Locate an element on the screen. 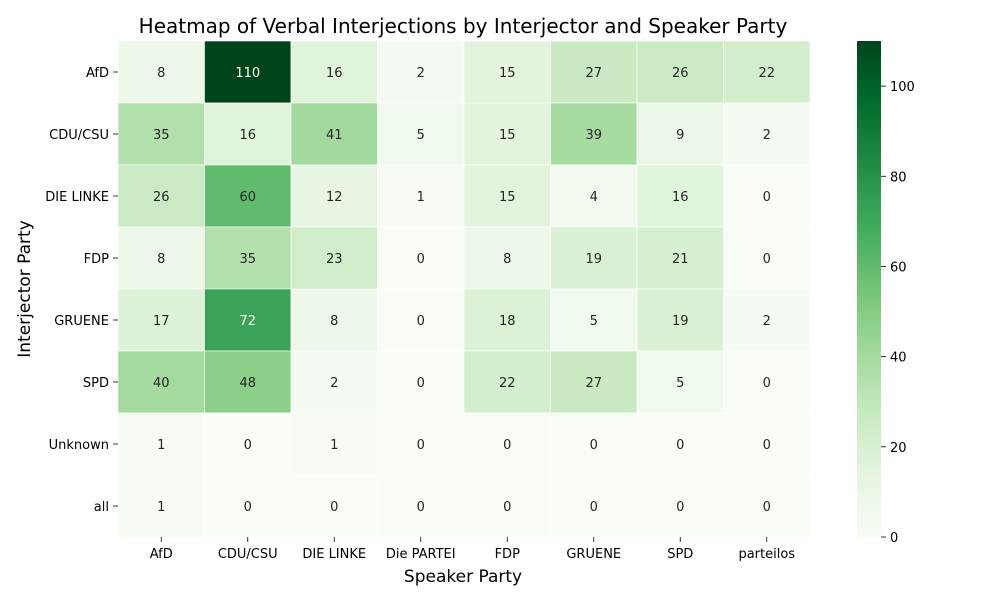 The image size is (1000, 604). cell-value-label: 48 is located at coordinates (247, 383).